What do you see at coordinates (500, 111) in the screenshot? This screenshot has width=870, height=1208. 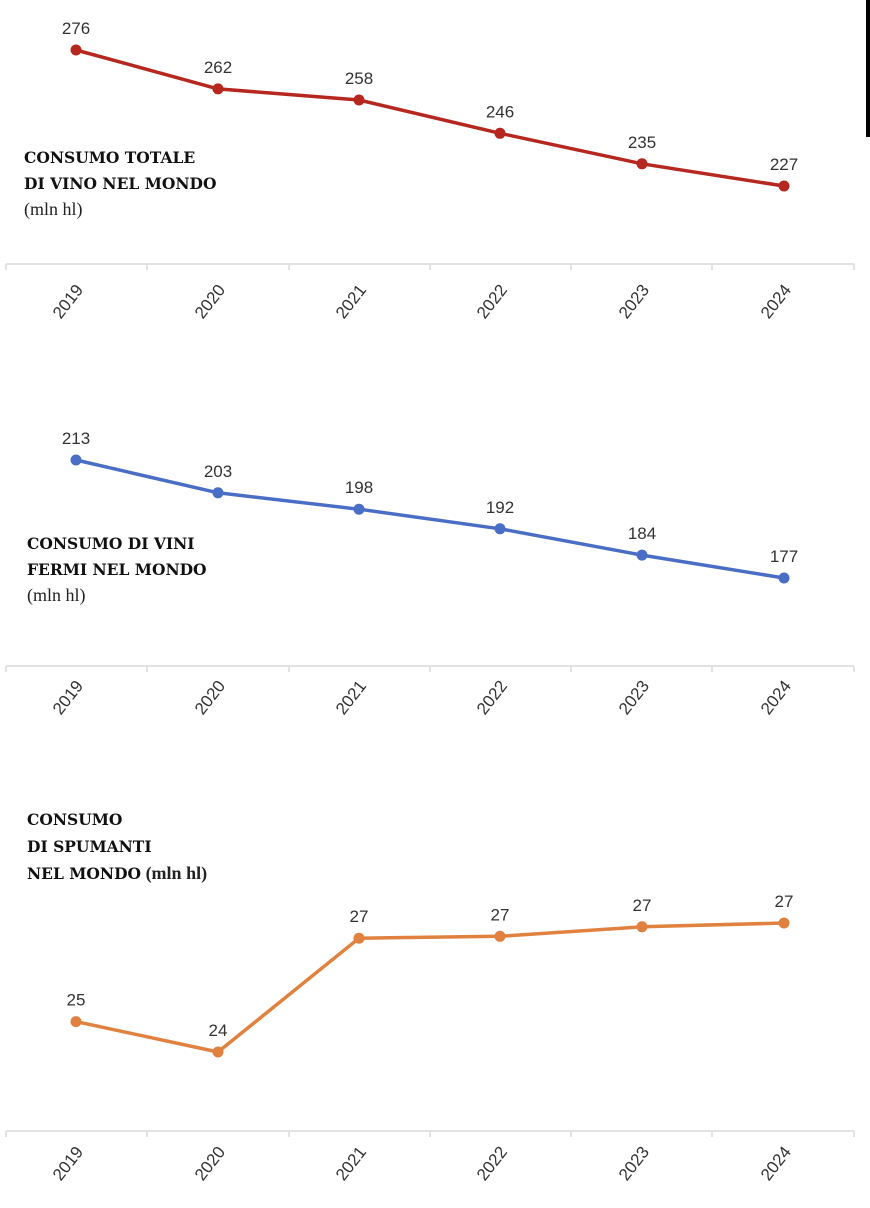 I see `data-label: 246` at bounding box center [500, 111].